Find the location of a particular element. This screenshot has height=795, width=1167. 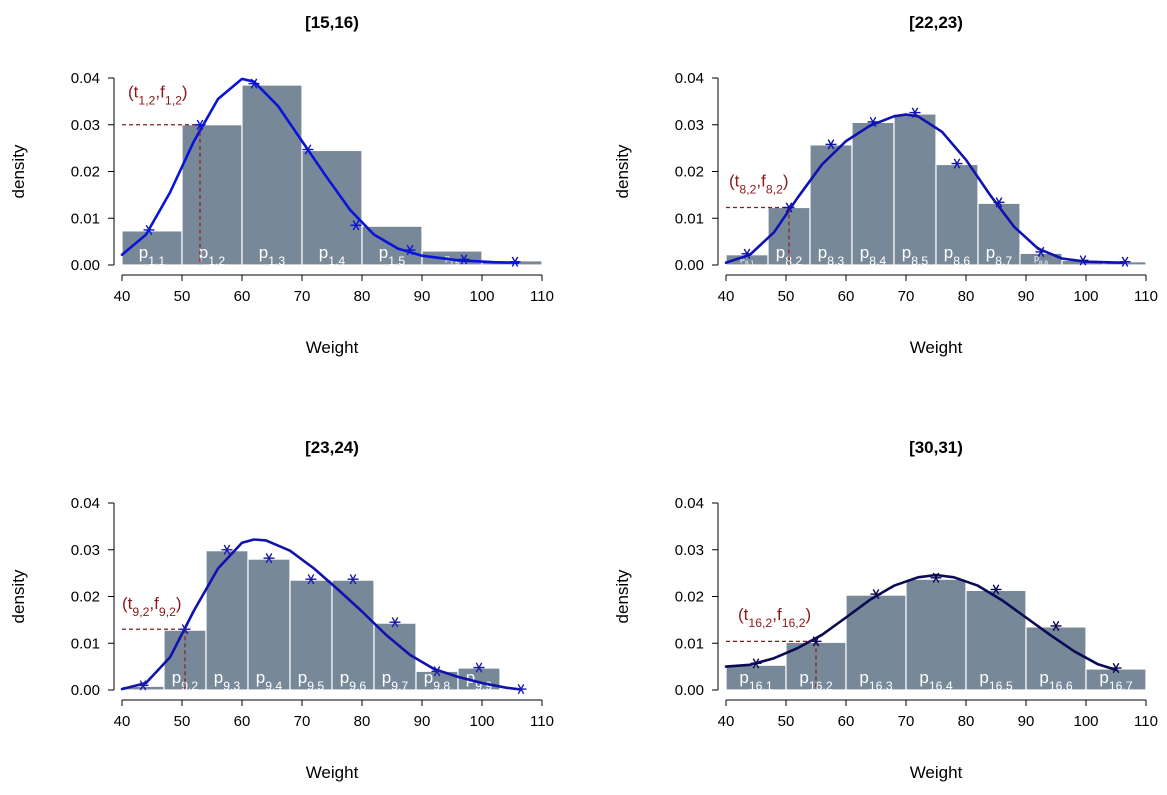

panel-title: [22,23) is located at coordinates (936, 22).